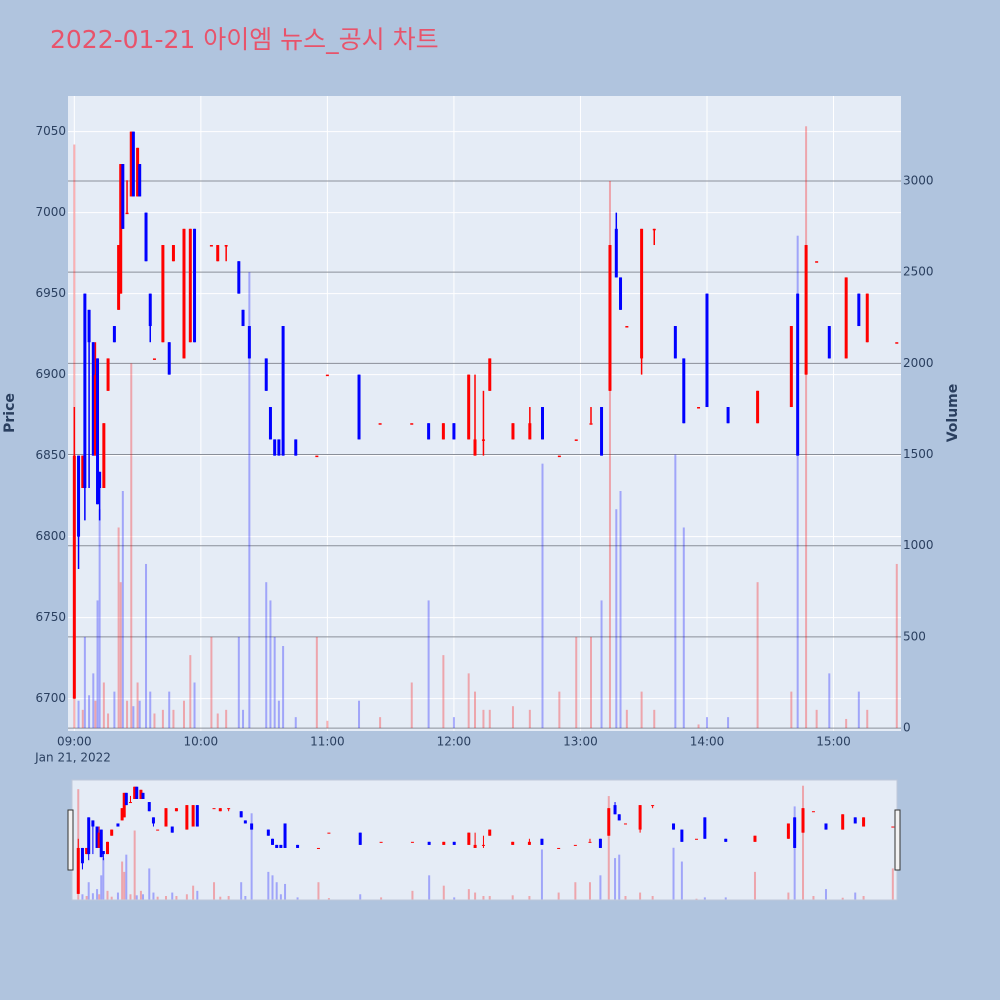  I want to click on y2-tick-label: 0, so click(907, 728).